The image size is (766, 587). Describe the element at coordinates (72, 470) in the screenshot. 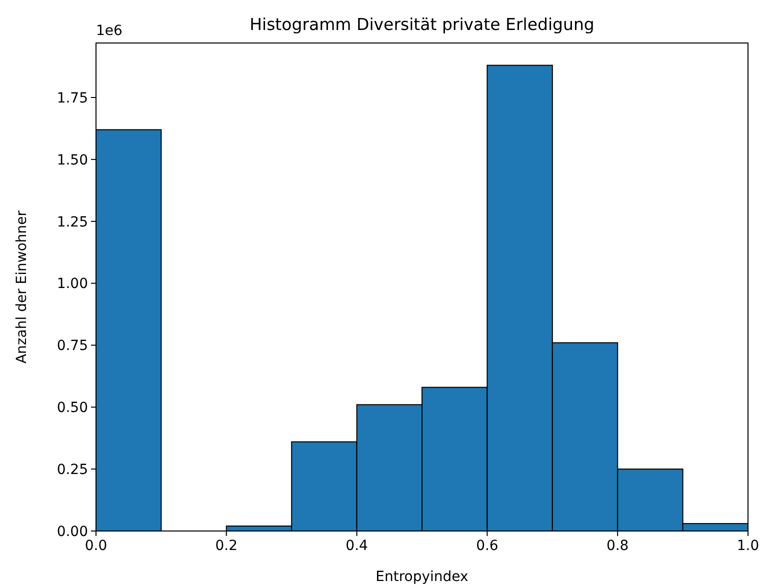

I see `y-tick-label: 0.25` at that location.